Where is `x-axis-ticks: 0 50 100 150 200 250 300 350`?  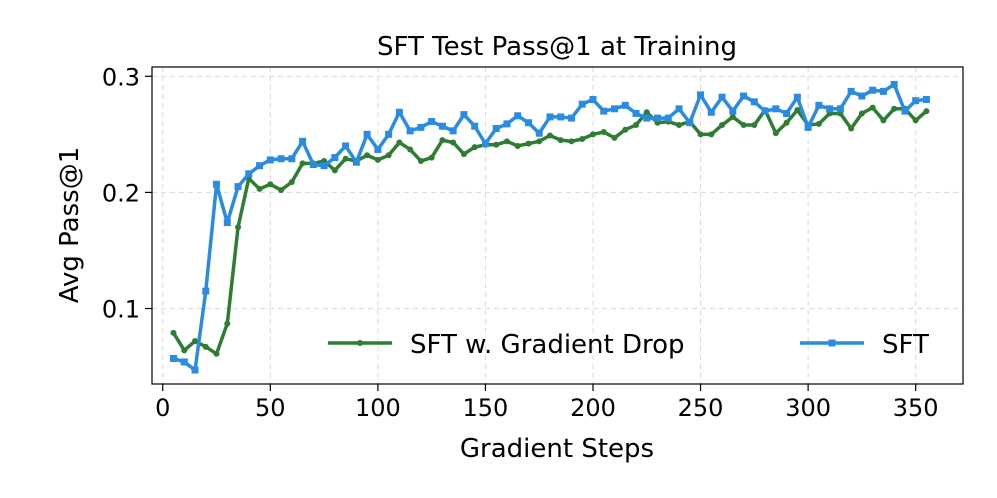 x-axis-ticks: 0 50 100 150 200 250 300 350 is located at coordinates (547, 403).